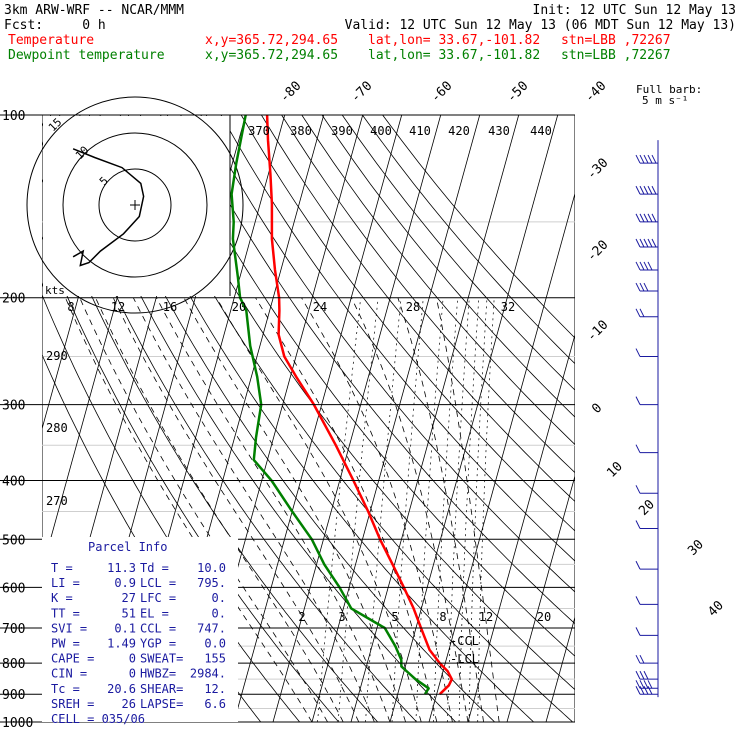 Image resolution: width=740 pixels, height=740 pixels. Describe the element at coordinates (544, 617) in the screenshot. I see `mixing-ratio-label: 20` at that location.